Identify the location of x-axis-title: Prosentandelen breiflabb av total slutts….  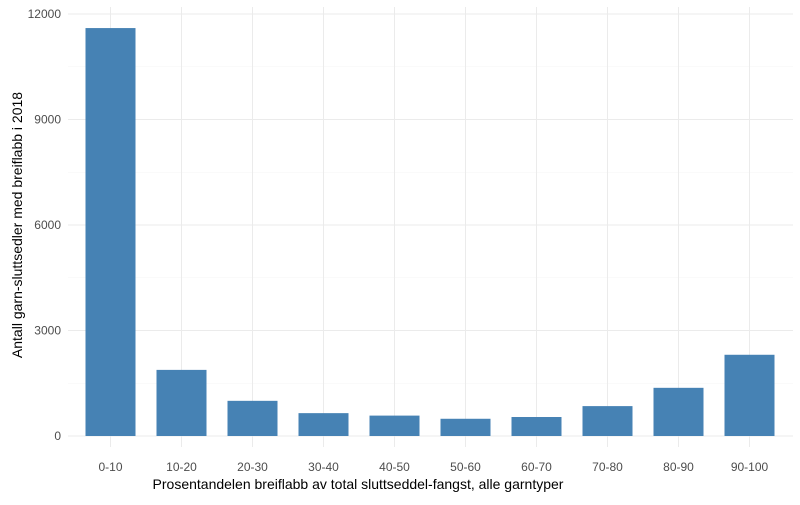
(358, 484).